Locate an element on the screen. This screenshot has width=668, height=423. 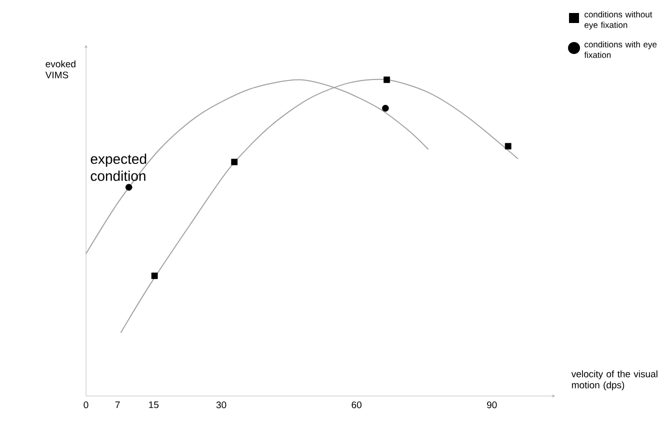
x-tick-label: 60 is located at coordinates (357, 405).